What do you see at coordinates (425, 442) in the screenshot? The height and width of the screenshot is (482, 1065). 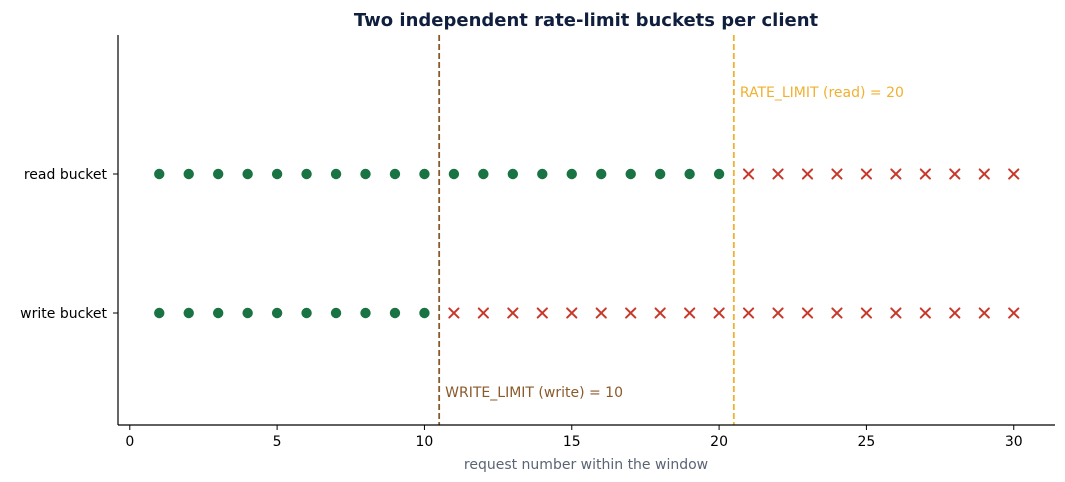 I see `x-tick-label: 10` at bounding box center [425, 442].